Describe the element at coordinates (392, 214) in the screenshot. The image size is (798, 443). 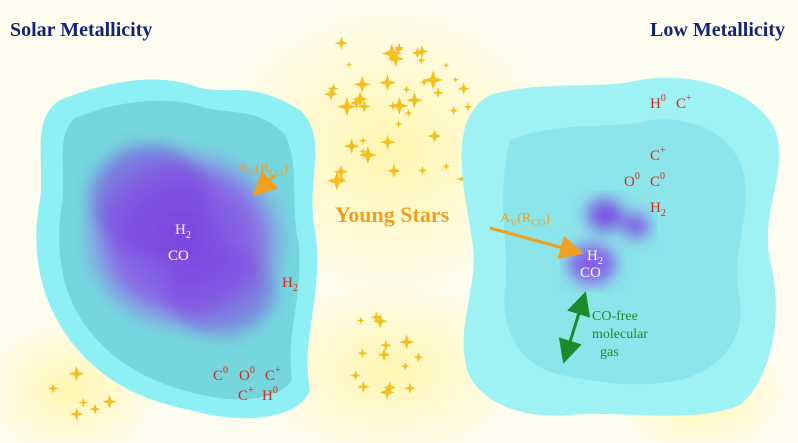
I see `young-stars-label: Young Stars` at that location.